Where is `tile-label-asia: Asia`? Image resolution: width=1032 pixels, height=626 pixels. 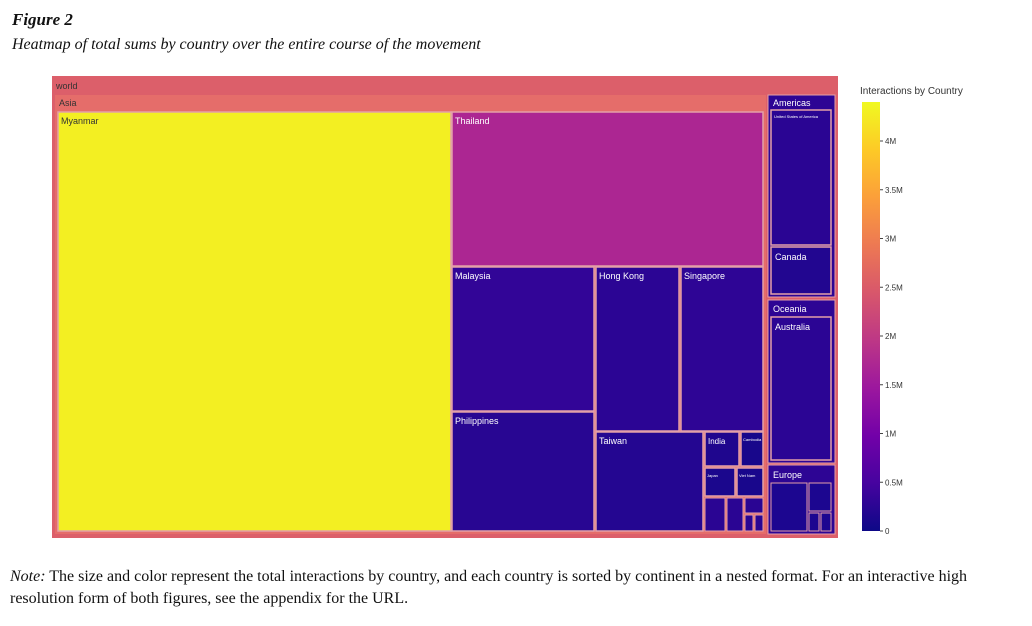 tile-label-asia: Asia is located at coordinates (68, 103).